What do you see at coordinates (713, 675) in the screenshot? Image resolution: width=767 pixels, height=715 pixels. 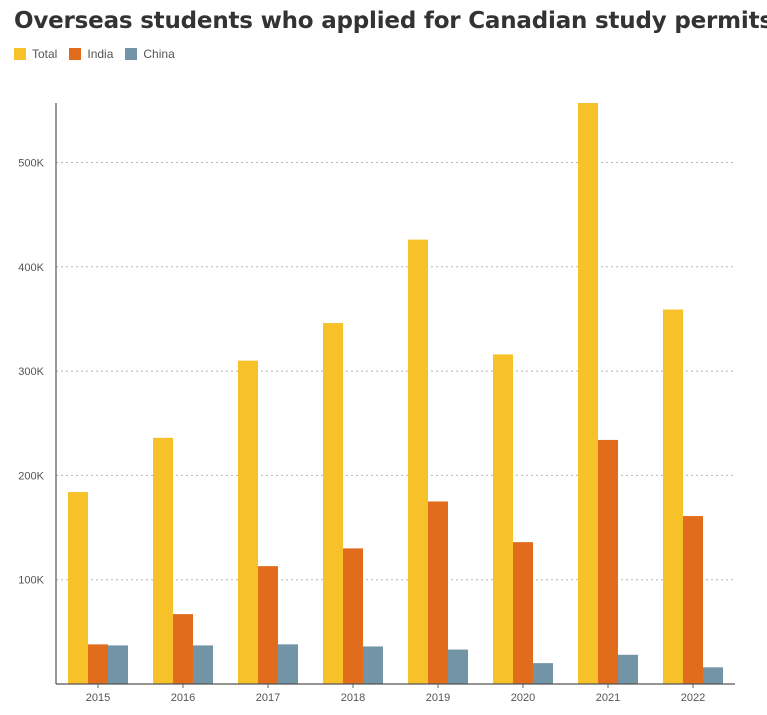 I see `bar-china-2022` at bounding box center [713, 675].